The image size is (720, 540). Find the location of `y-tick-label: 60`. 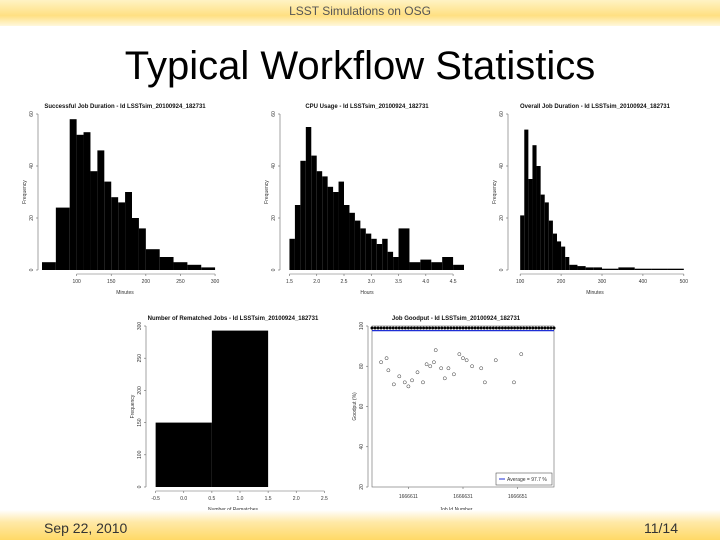

y-tick-label: 60 is located at coordinates (362, 407).